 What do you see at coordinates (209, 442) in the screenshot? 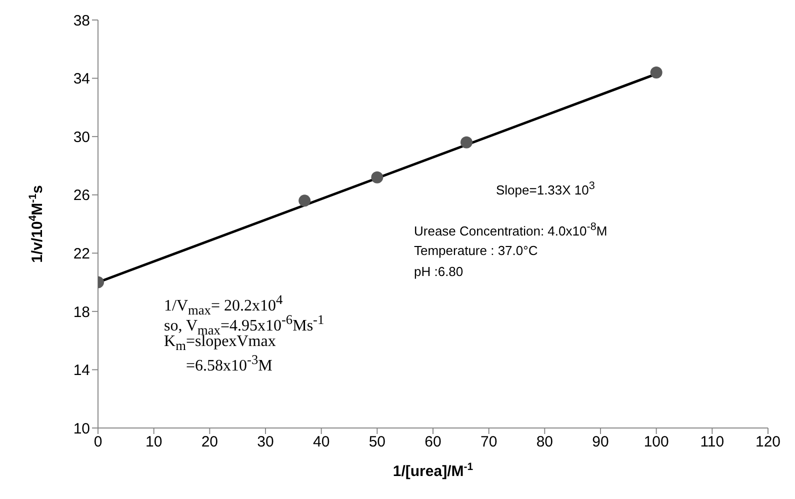
I see `x-tick-label: 20` at bounding box center [209, 442].